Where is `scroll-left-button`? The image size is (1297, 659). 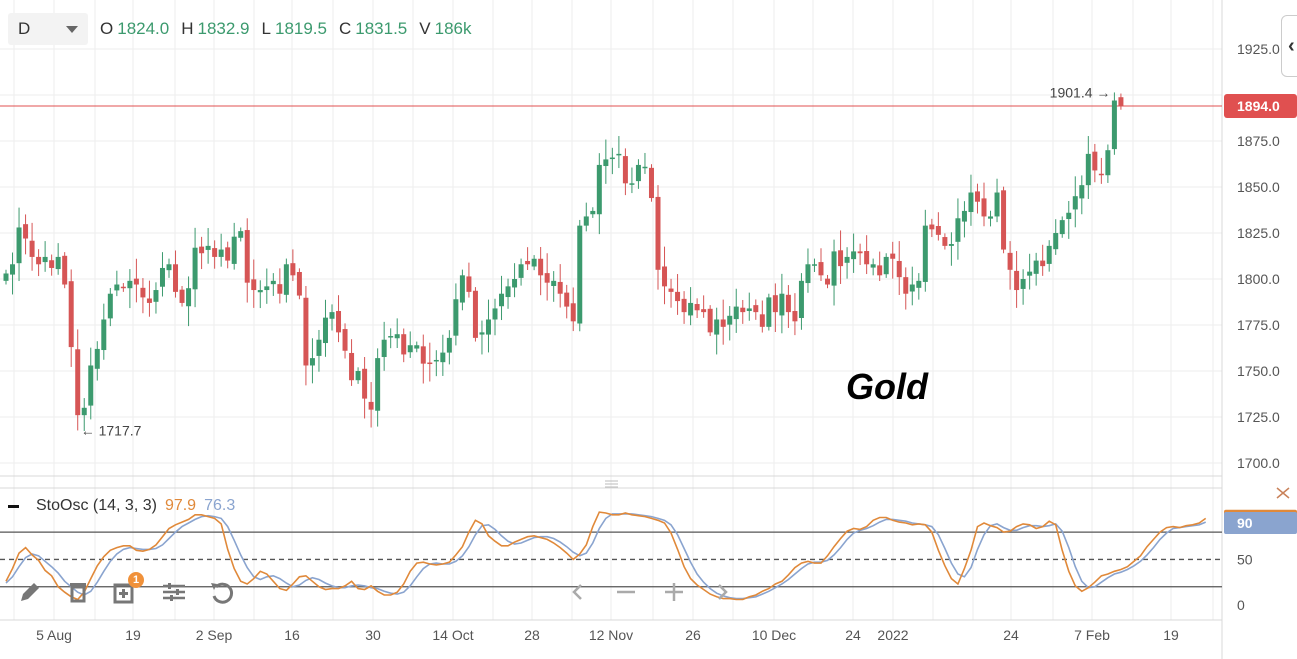
scroll-left-button is located at coordinates (578, 592).